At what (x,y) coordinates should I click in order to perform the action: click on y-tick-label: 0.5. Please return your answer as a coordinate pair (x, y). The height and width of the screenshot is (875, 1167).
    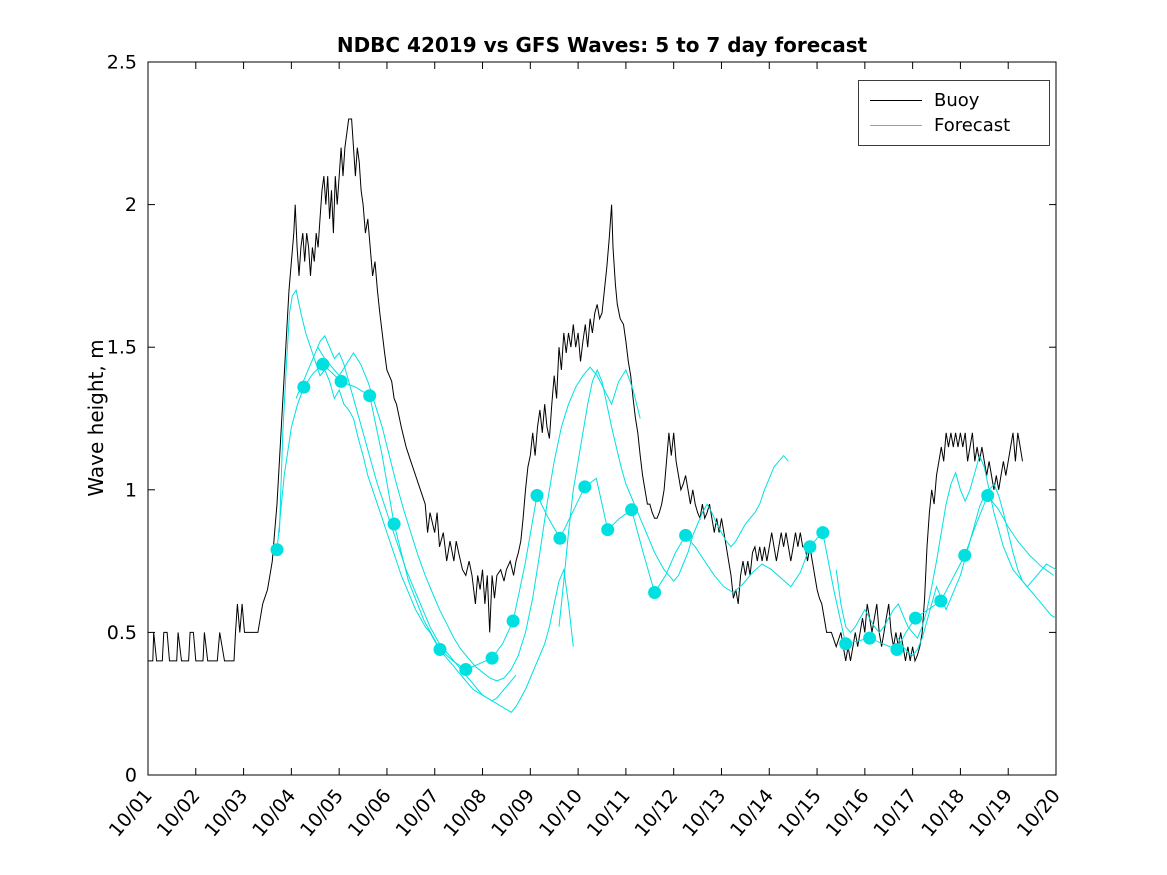
    Looking at the image, I should click on (122, 633).